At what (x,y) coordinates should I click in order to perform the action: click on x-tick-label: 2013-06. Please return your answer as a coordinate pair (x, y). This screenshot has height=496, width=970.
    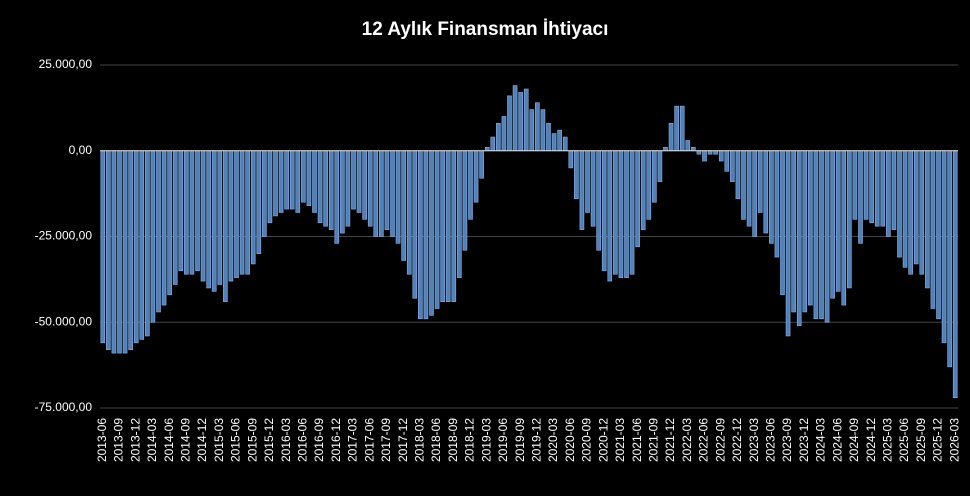
    Looking at the image, I should click on (102, 440).